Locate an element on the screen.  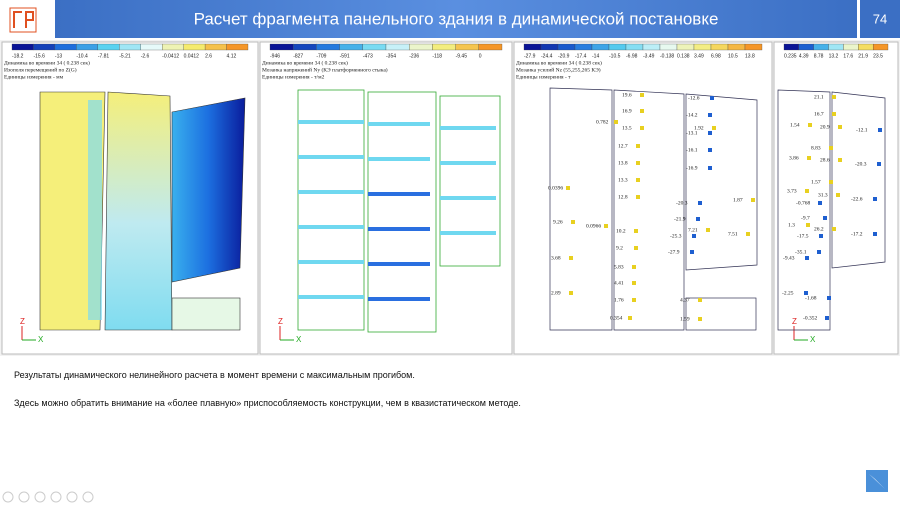
legend-label: 4.12 is located at coordinates (232, 56).